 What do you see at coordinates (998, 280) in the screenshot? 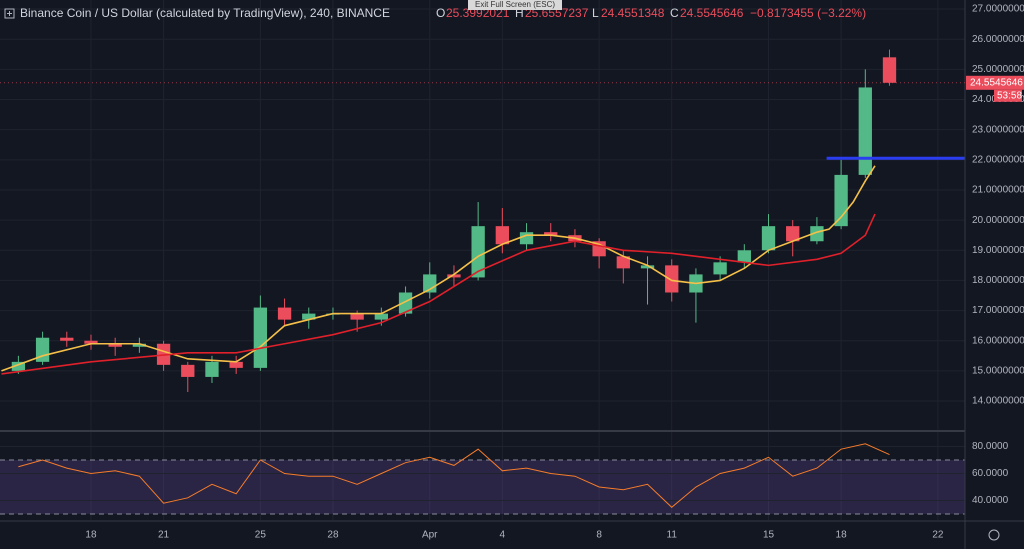
I see `y-tick-label: 18.0000000` at bounding box center [998, 280].